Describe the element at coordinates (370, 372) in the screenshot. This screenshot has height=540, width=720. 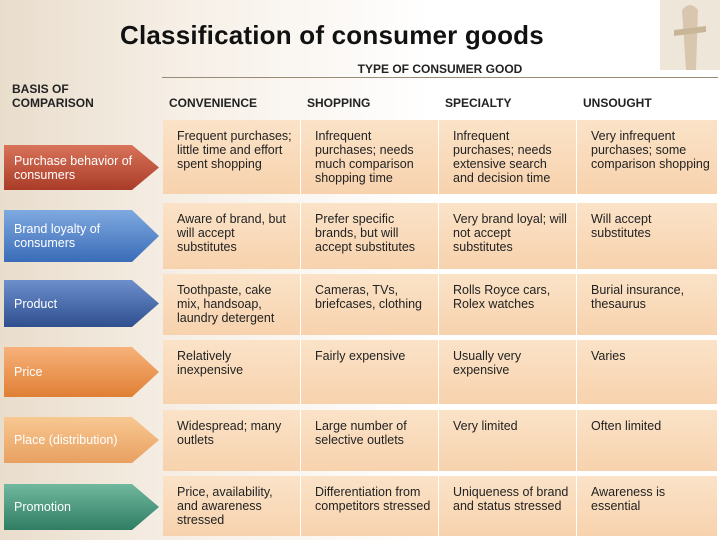
I see `table-cell: Fairly expensive` at that location.